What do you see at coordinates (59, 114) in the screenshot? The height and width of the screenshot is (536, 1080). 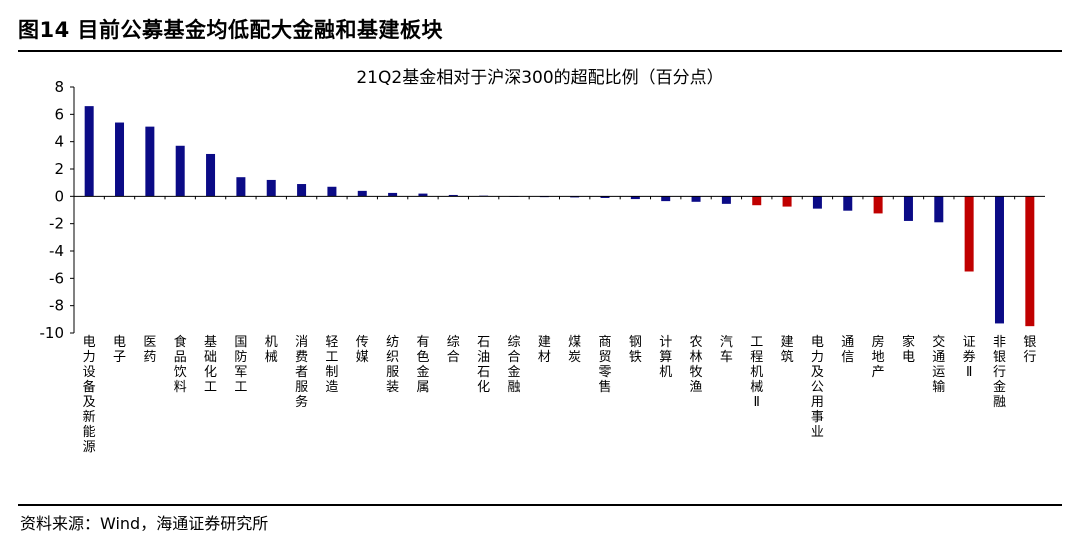 I see `y-tick-label: 6` at bounding box center [59, 114].